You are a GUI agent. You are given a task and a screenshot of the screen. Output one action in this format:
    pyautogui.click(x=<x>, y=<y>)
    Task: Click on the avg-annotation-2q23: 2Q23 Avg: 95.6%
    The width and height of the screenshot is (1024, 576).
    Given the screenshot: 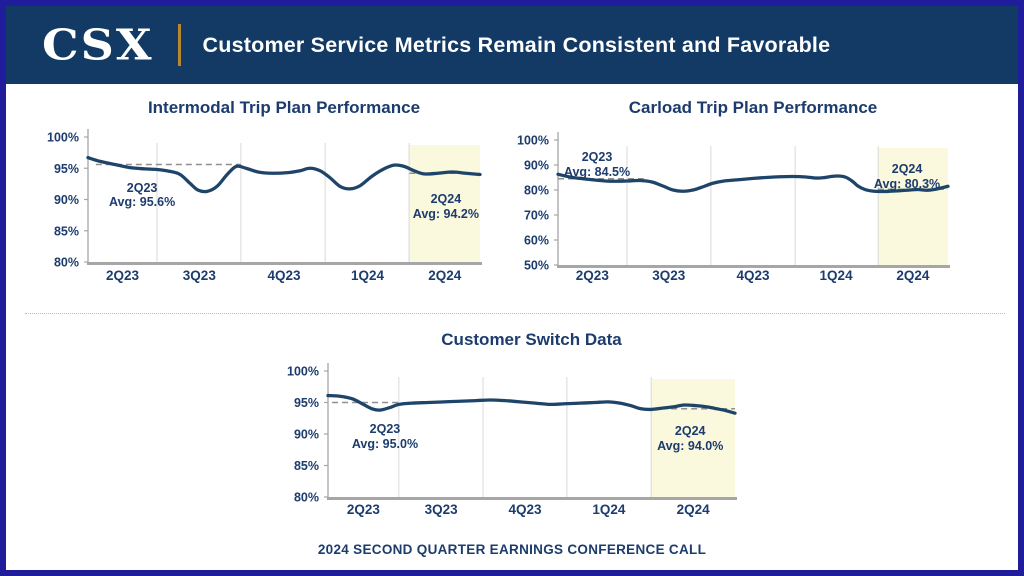 What is the action you would take?
    pyautogui.click(x=142, y=195)
    